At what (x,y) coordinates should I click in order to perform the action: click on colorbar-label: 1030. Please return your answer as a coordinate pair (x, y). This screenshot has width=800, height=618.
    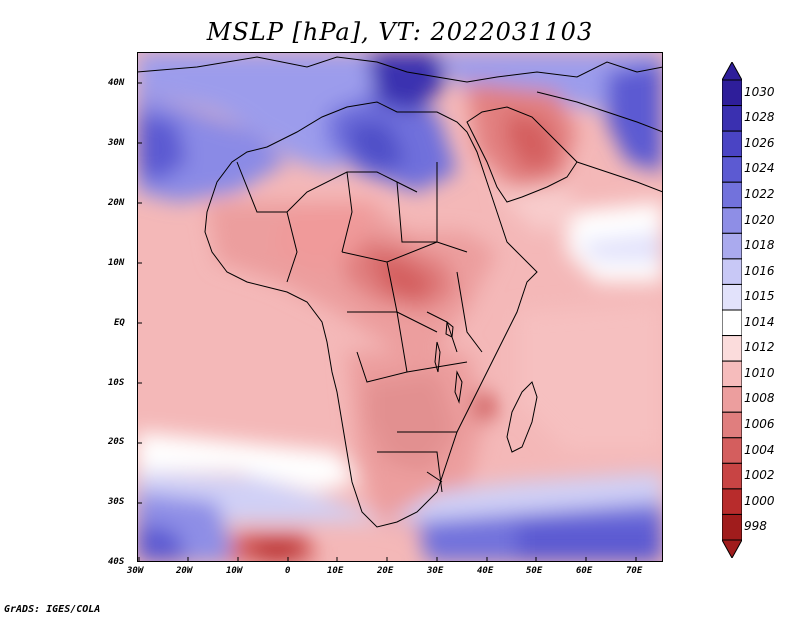
    Looking at the image, I should click on (759, 91).